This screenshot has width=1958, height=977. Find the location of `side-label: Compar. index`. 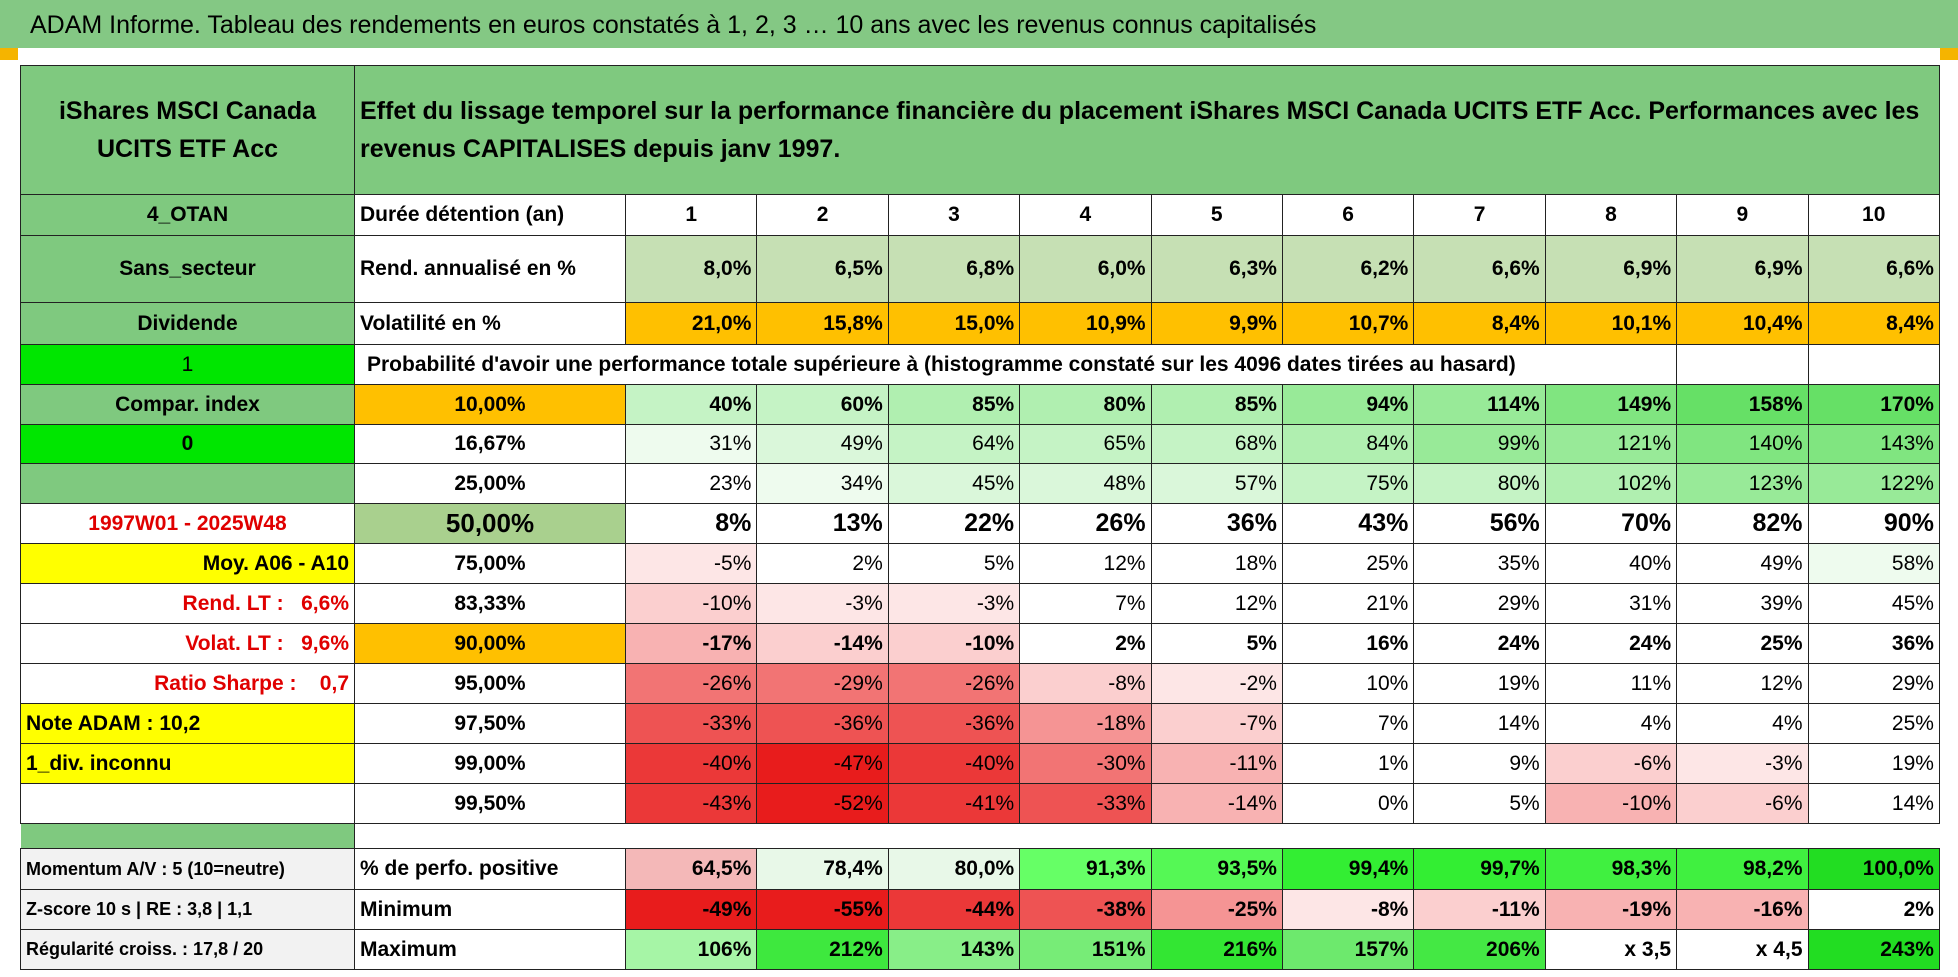

side-label: Compar. index is located at coordinates (187, 404).